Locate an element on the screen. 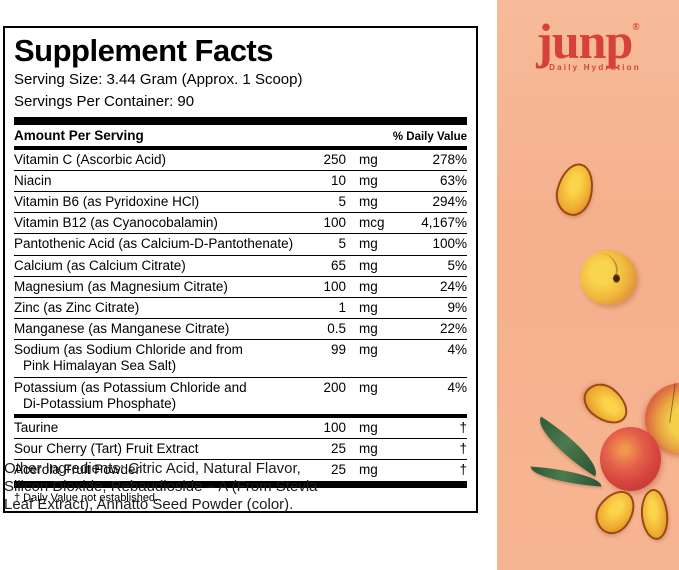  yellow-peach-graphic is located at coordinates (608, 277).